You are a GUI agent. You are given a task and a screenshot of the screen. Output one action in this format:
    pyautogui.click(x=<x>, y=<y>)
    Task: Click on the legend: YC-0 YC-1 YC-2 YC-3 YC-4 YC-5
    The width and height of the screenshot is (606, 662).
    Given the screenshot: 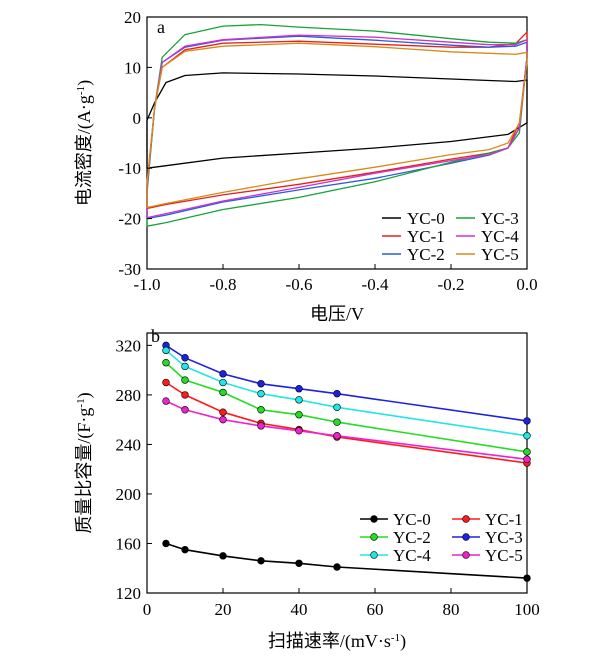 What is the action you would take?
    pyautogui.click(x=441, y=537)
    